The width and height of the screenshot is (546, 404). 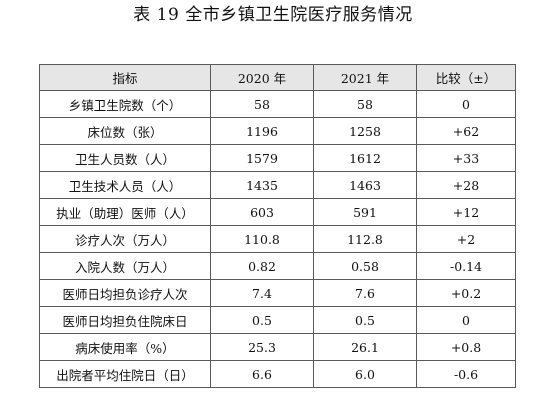 What do you see at coordinates (466, 347) in the screenshot?
I see `cell-comparison: +0.8` at bounding box center [466, 347].